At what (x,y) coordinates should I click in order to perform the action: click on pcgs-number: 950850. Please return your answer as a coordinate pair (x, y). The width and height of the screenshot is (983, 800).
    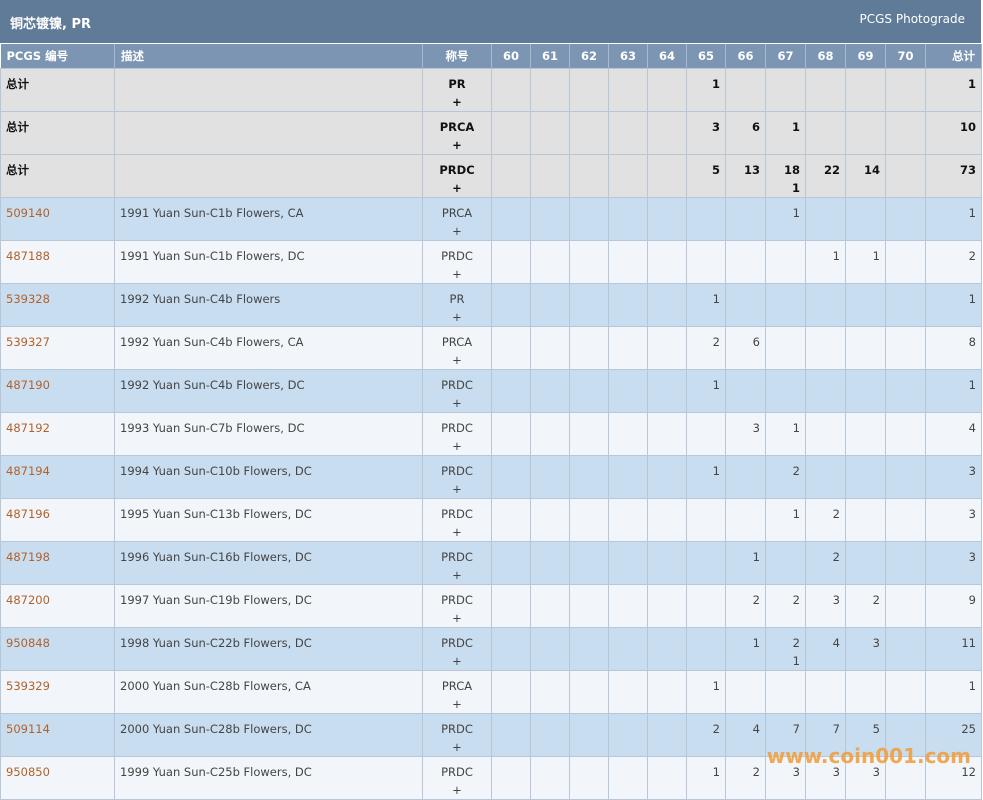
    Looking at the image, I should click on (57, 778).